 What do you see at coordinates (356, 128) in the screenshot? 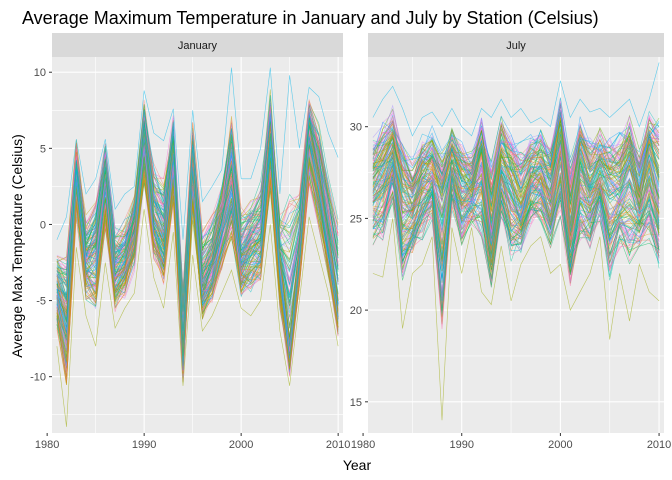
I see `y-tick-label: 30` at bounding box center [356, 128].